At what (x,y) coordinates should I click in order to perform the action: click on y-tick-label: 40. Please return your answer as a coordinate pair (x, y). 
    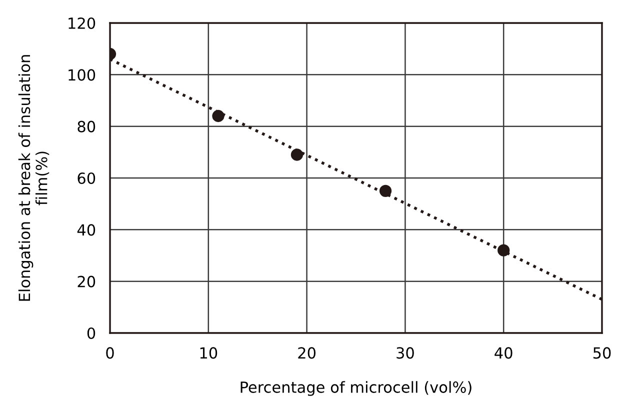
    Looking at the image, I should click on (86, 230).